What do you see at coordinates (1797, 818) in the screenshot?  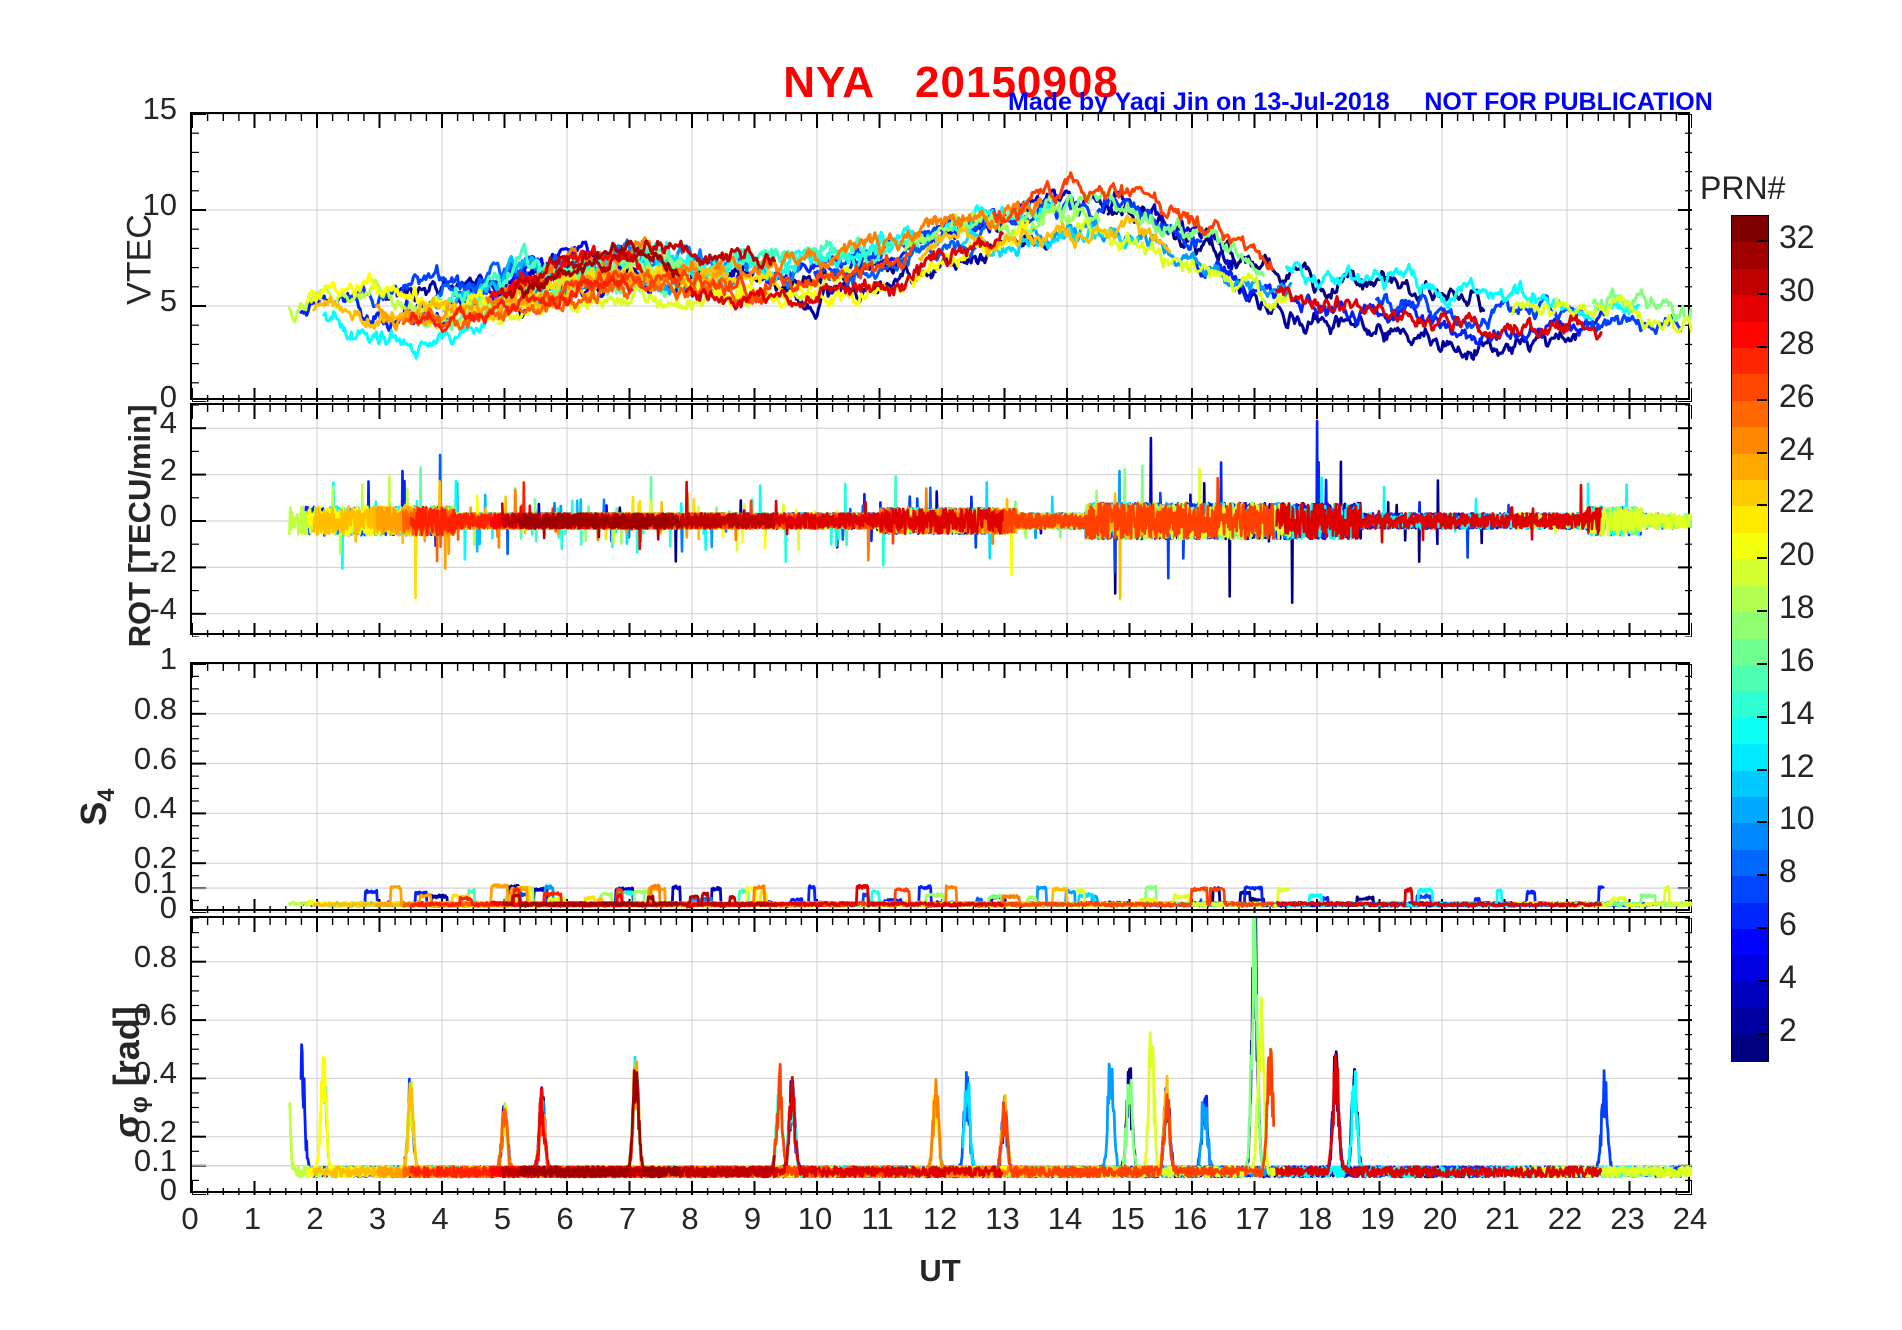 I see `colorbar-tick-label-10: 10` at bounding box center [1797, 818].